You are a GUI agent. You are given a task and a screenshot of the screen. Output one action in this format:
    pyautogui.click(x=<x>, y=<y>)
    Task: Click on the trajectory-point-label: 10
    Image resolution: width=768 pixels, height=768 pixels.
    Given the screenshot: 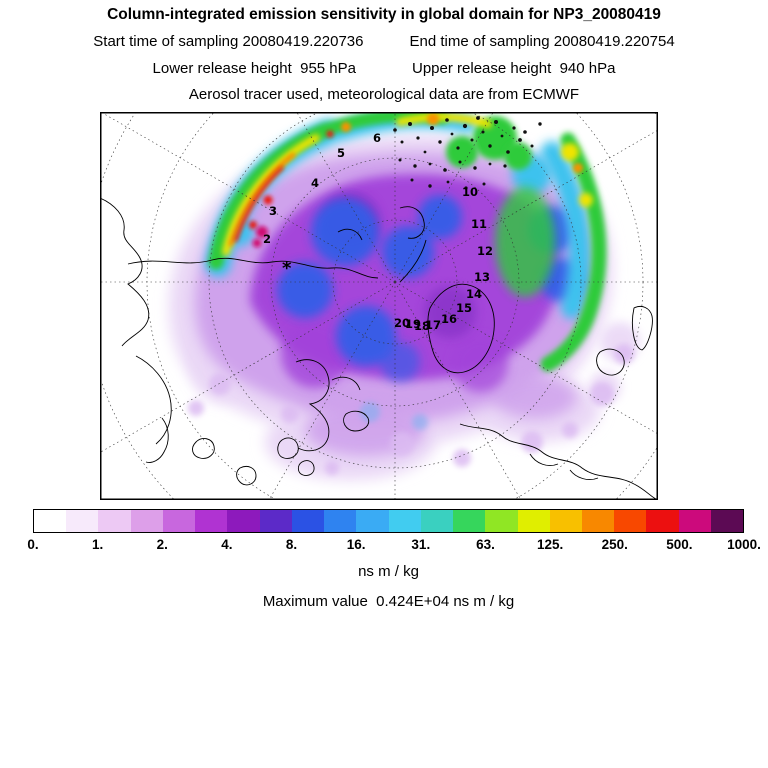 What is the action you would take?
    pyautogui.click(x=470, y=192)
    